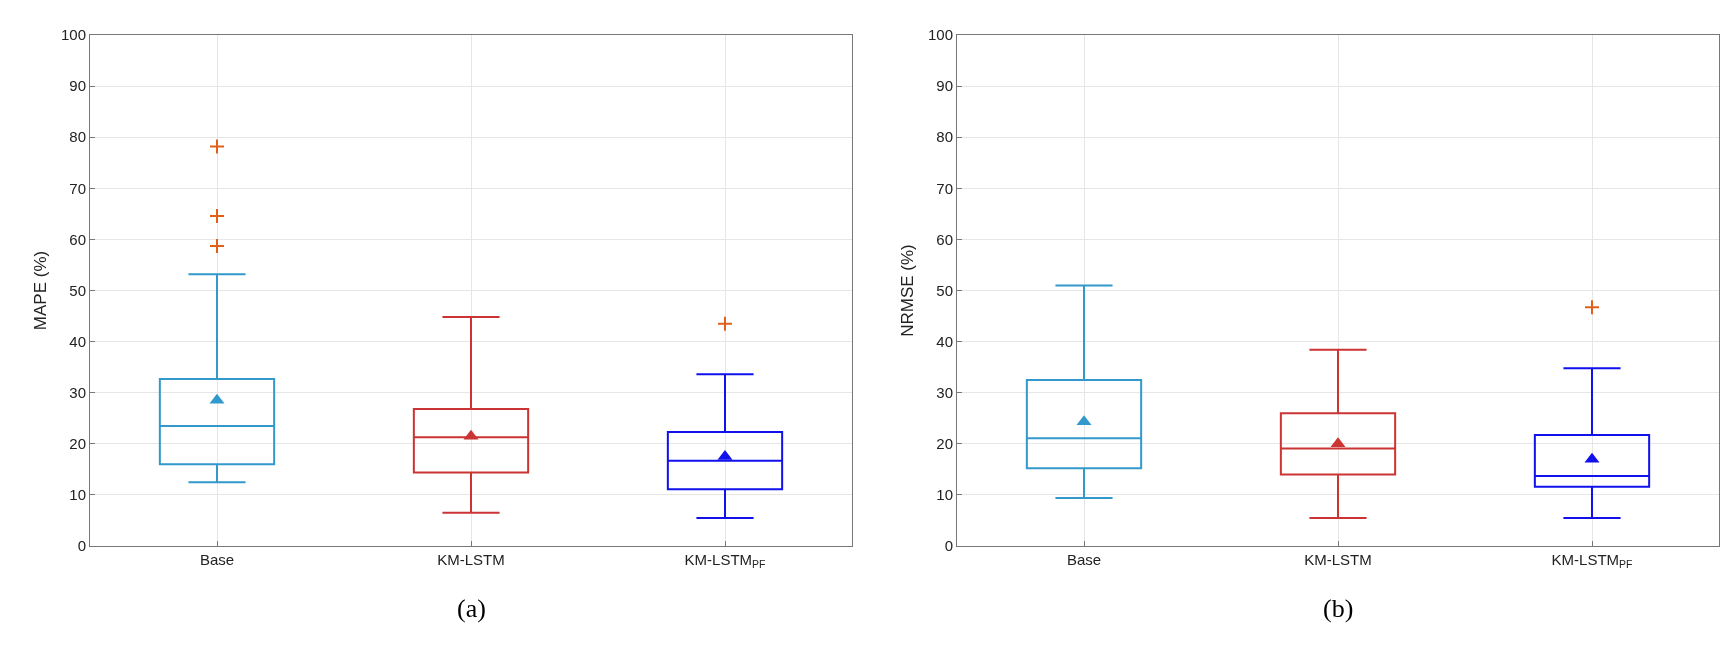 The width and height of the screenshot is (1735, 656). What do you see at coordinates (40, 290) in the screenshot?
I see `y-axis-title: MAPE (%)` at bounding box center [40, 290].